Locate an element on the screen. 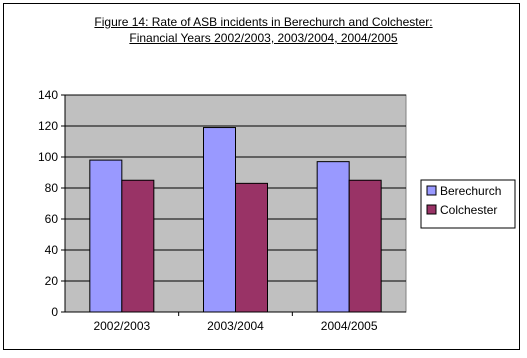 The height and width of the screenshot is (358, 527). legend-swatch-berechurch is located at coordinates (431, 190).